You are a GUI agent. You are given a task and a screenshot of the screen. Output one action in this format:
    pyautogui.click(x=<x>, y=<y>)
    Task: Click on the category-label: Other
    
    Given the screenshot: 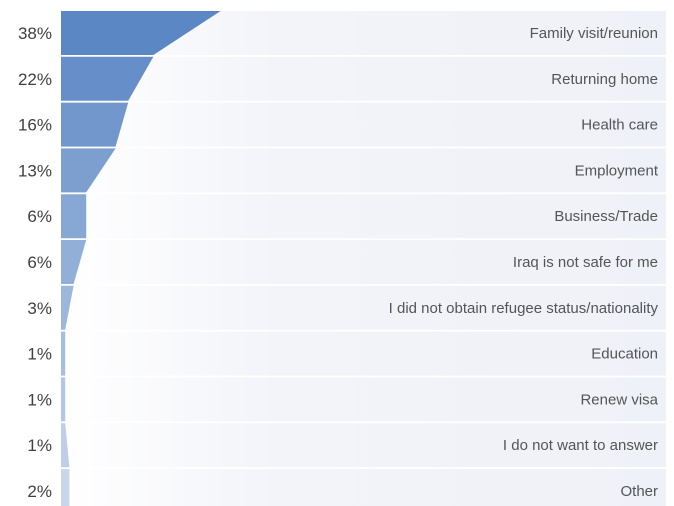 What is the action you would take?
    pyautogui.click(x=639, y=491)
    